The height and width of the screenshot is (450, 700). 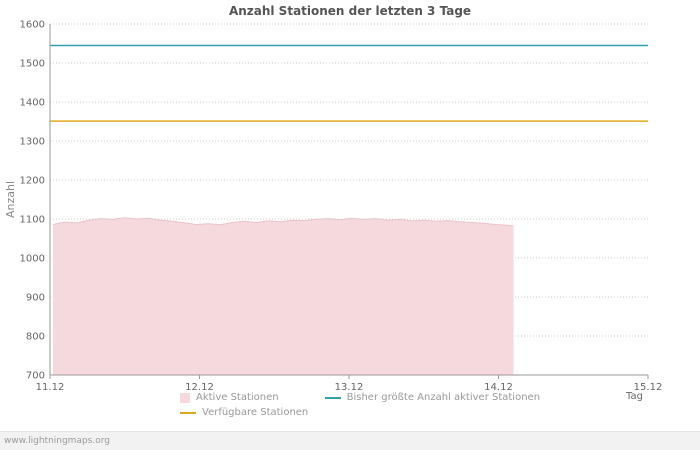 I want to click on x-tick-label: 13.12, so click(x=349, y=387).